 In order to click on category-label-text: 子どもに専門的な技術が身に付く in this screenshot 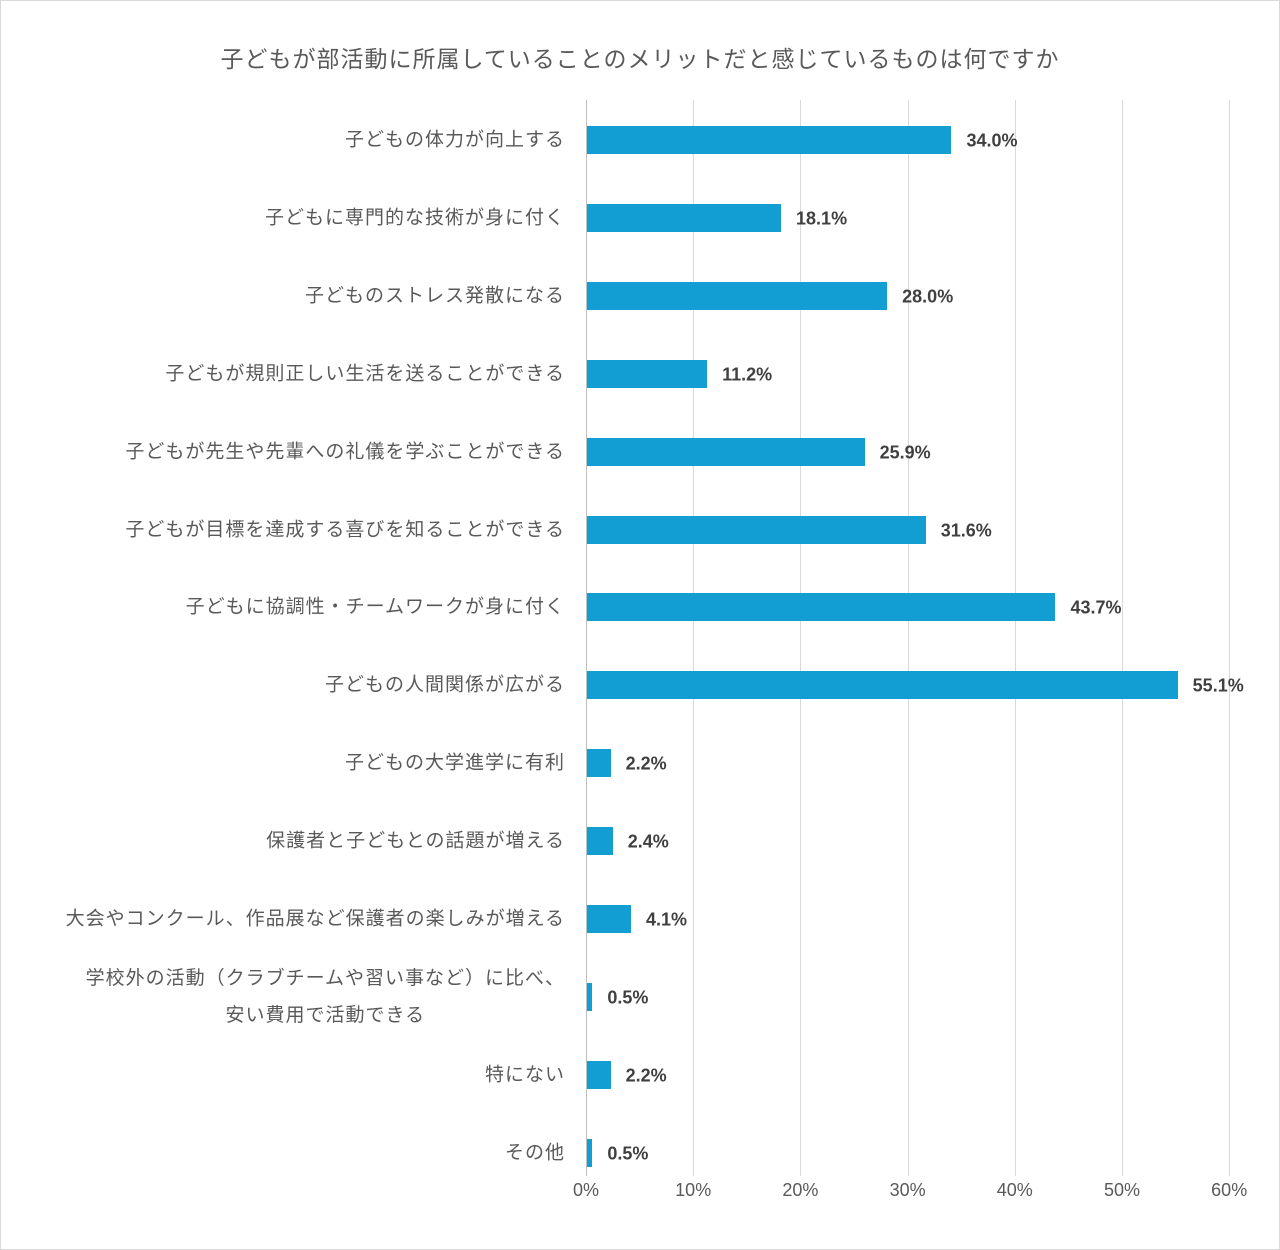, I will do `click(414, 218)`.